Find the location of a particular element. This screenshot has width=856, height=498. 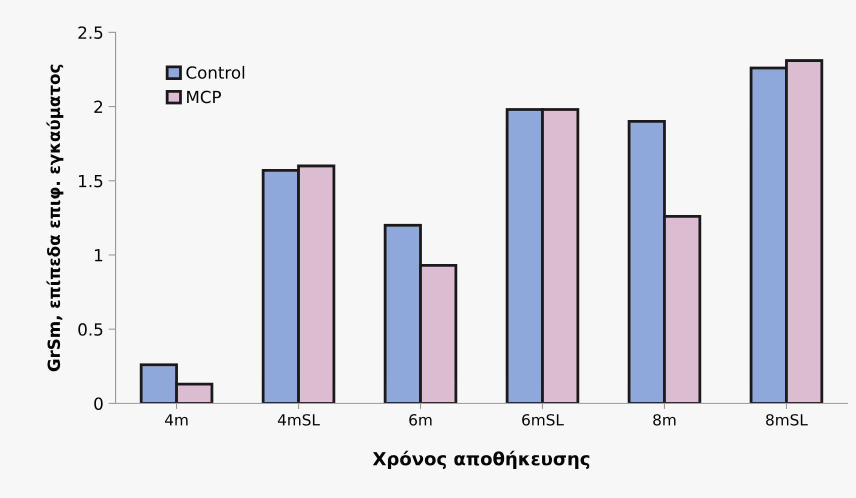

x-axis-title: Χρόνος αποθήκευσης is located at coordinates (481, 459).